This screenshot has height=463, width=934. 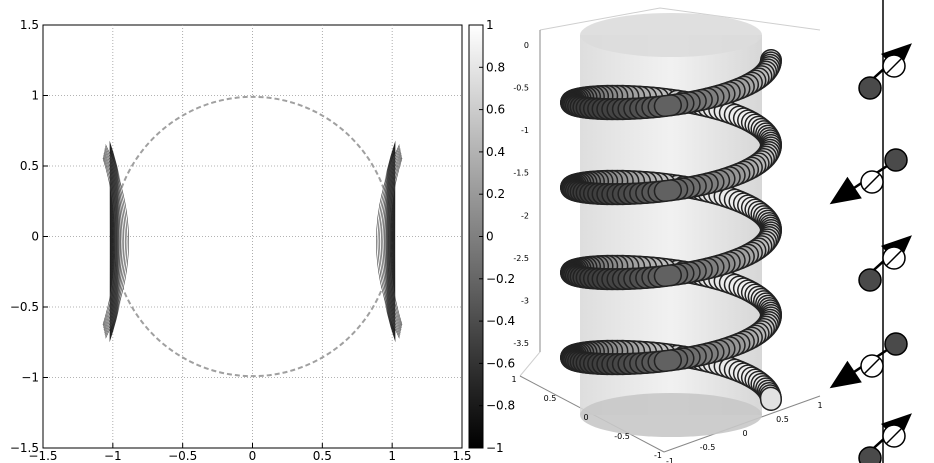 I want to click on spin-chain-panel, so click(x=870, y=231).